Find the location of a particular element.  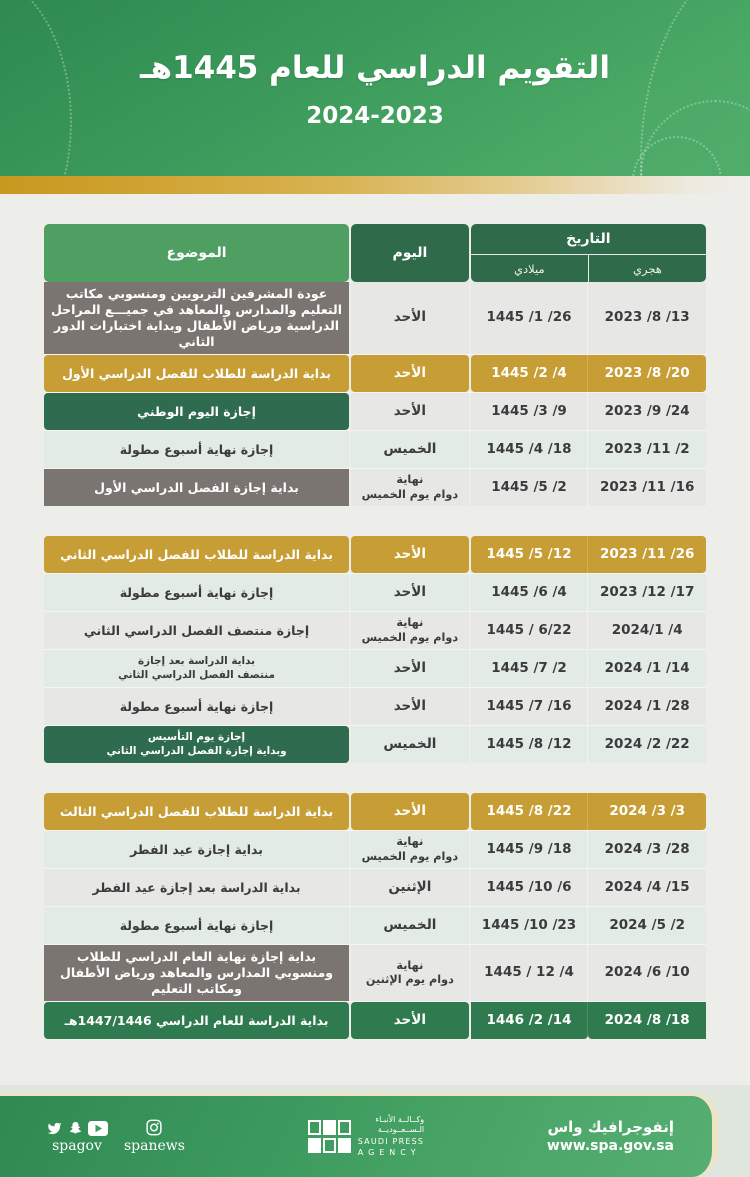

cell-hijri-date: 1445 /5 /2 is located at coordinates (529, 487).